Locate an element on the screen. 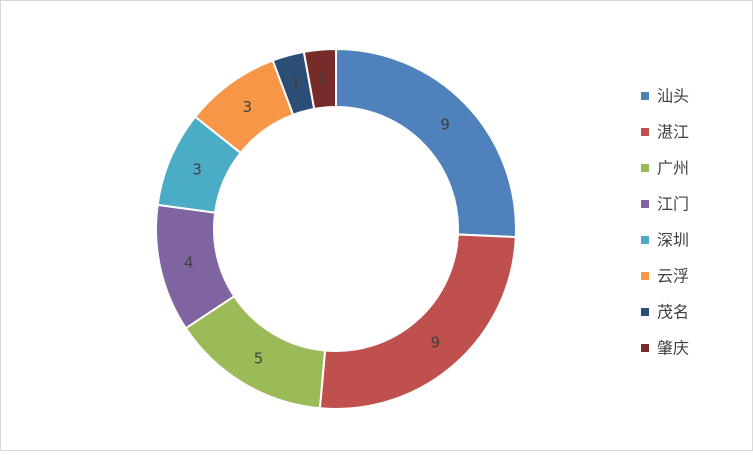 The width and height of the screenshot is (753, 455). legend-label-3: 广州 is located at coordinates (673, 168).